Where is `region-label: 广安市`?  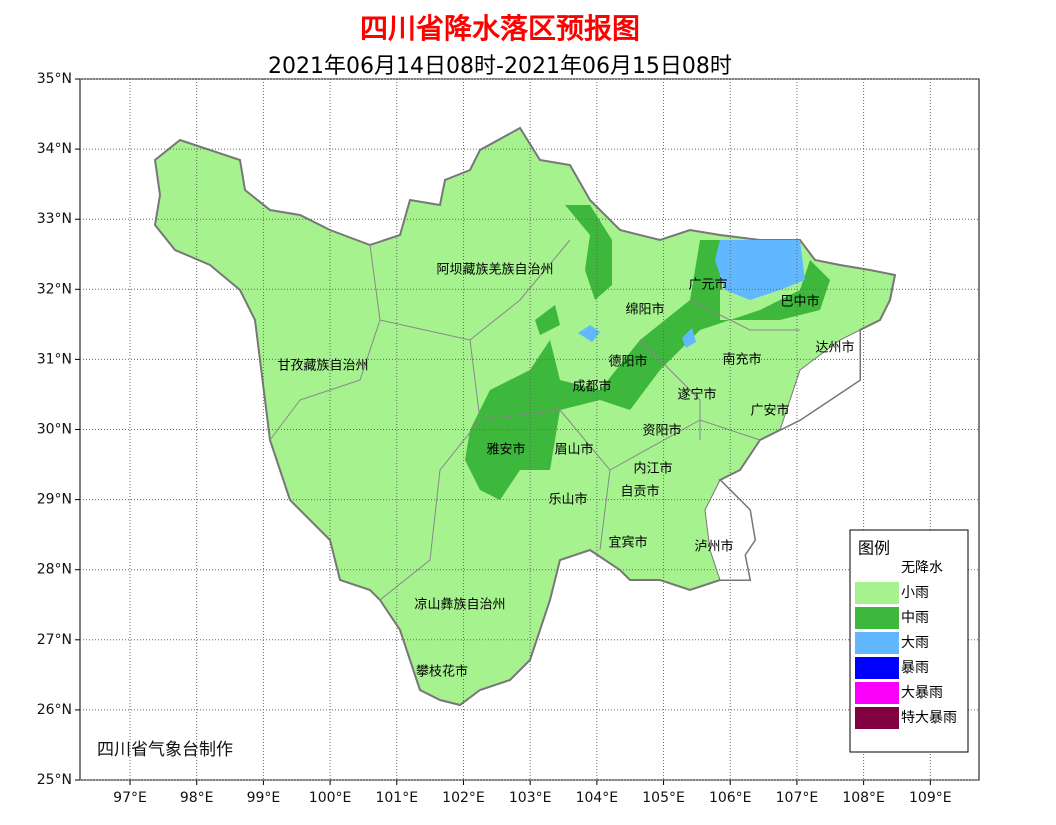
region-label: 广安市 is located at coordinates (769, 411).